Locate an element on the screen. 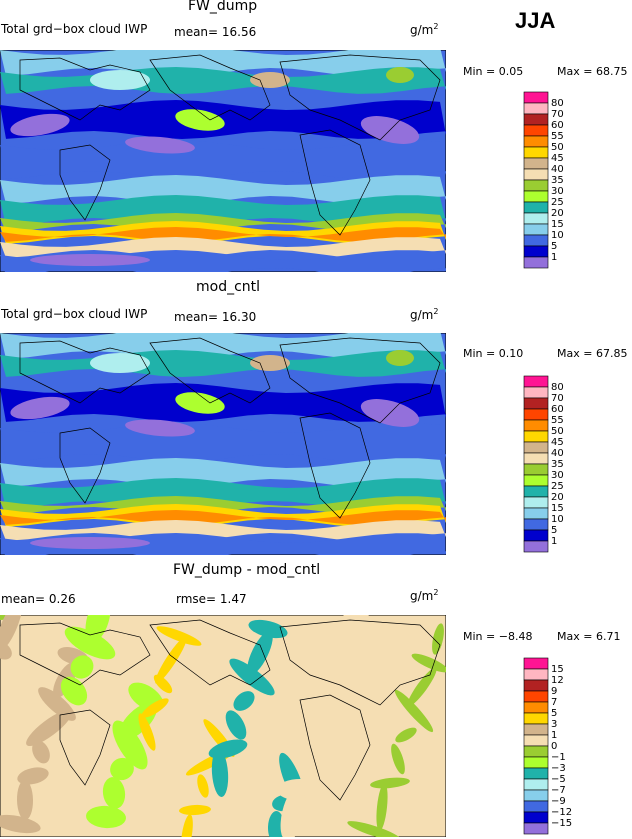  panel-3-rmse: rmse= 1.47 is located at coordinates (211, 599).